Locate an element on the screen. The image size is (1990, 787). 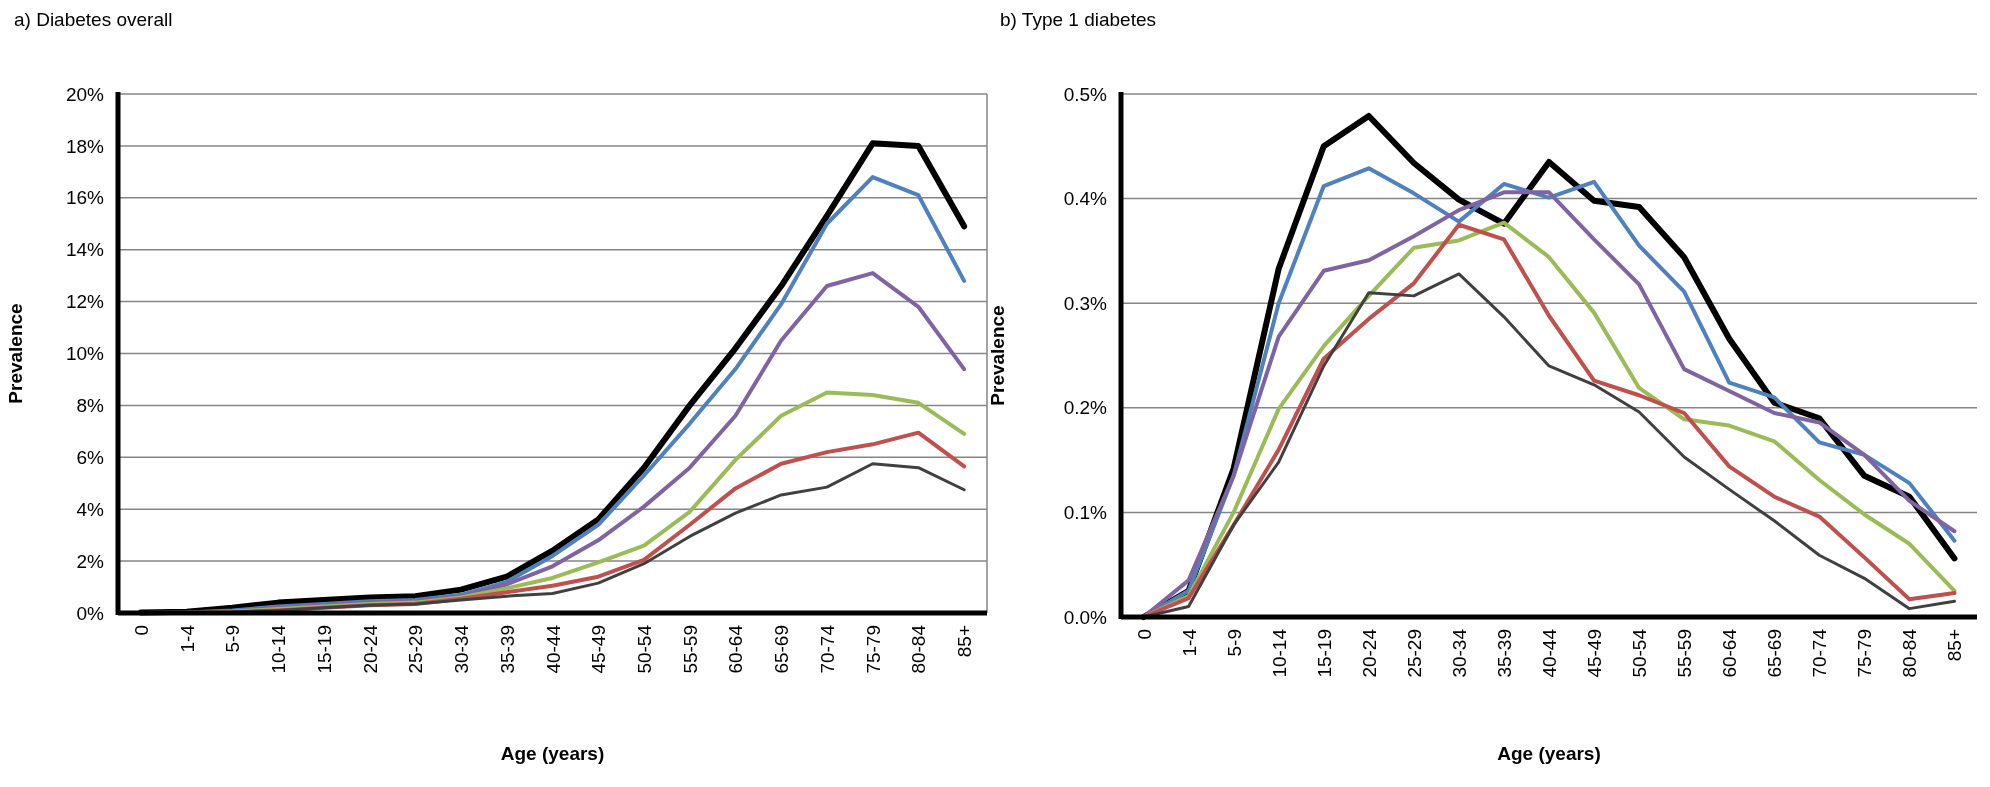
chart-title: a) Diabetes overall is located at coordinates (93, 19).